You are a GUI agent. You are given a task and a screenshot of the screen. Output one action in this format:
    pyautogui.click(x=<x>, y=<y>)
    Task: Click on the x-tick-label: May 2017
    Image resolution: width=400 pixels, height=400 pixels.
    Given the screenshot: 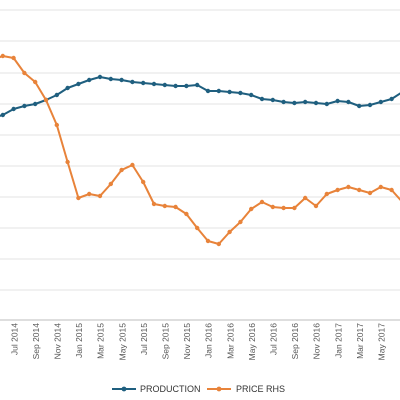 What is the action you would take?
    pyautogui.click(x=381, y=342)
    